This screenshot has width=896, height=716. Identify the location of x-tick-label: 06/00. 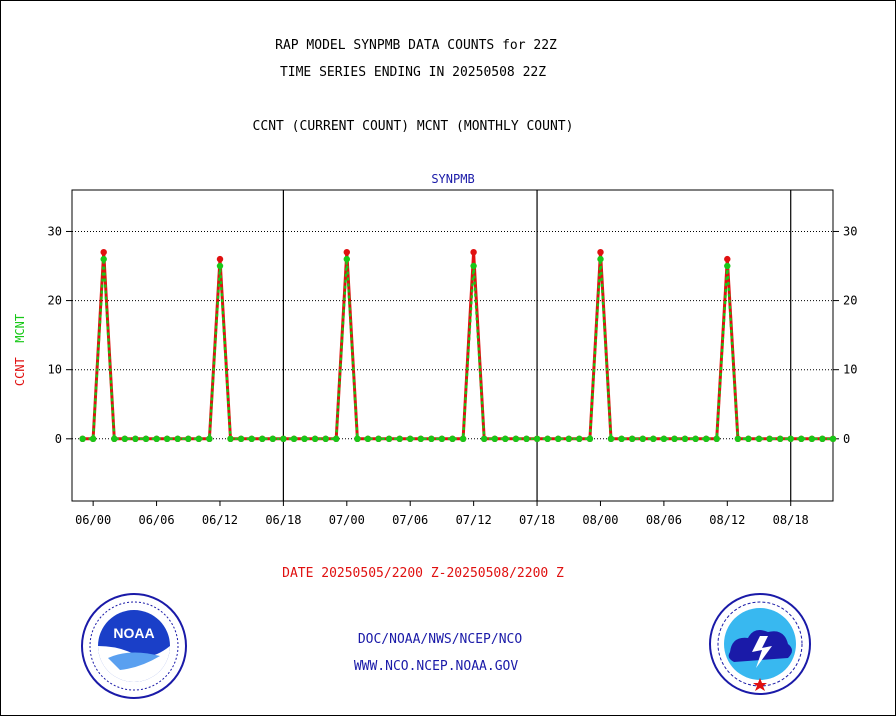
(93, 520).